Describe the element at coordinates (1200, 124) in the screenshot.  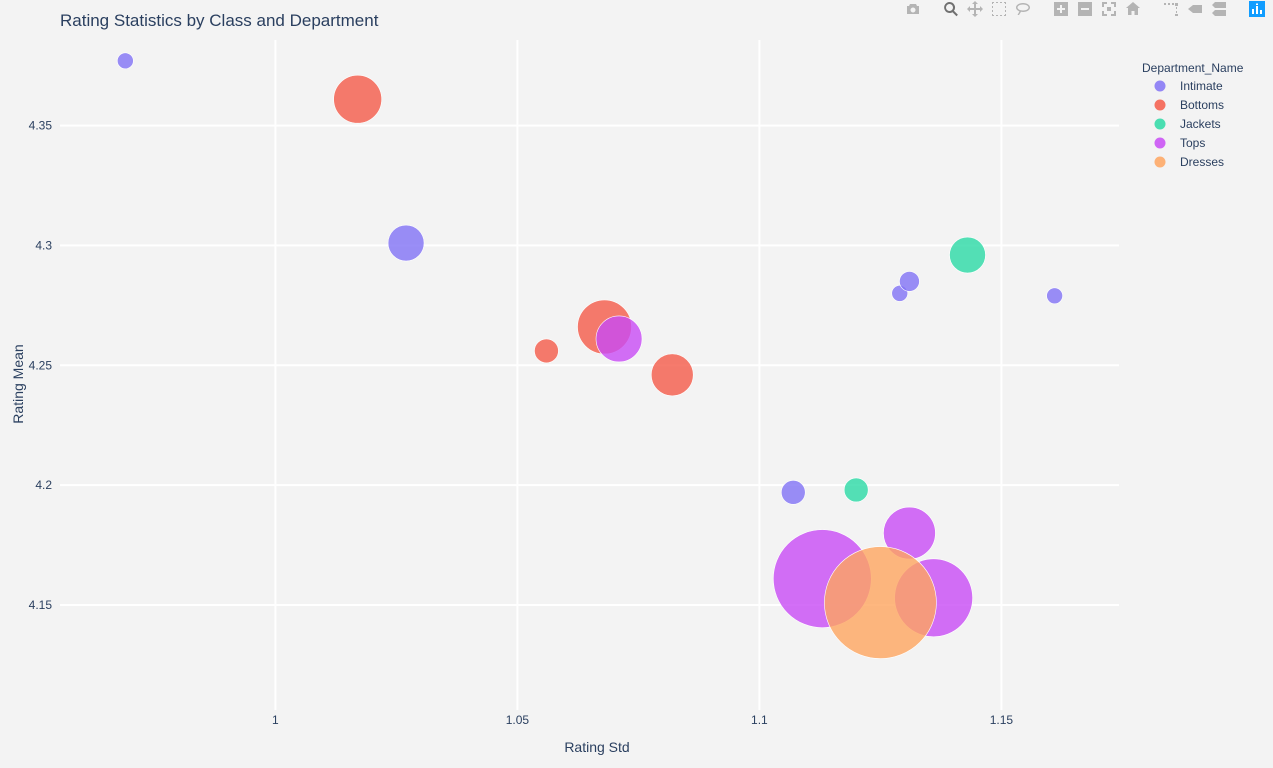
I see `legend-label: Jackets` at that location.